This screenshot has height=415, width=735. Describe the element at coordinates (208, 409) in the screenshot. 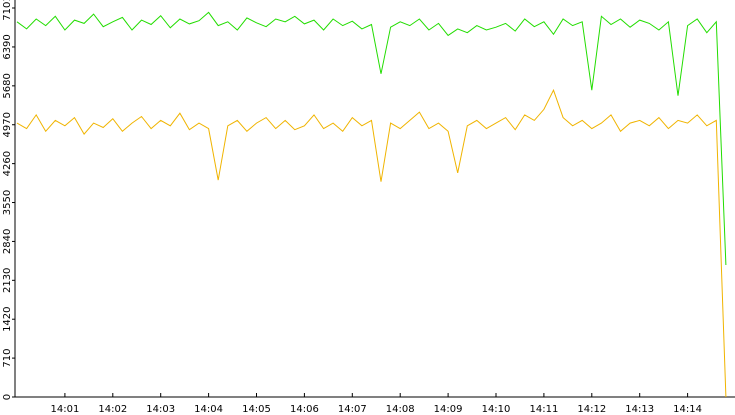

I see `x-tick-label: 14:04` at that location.